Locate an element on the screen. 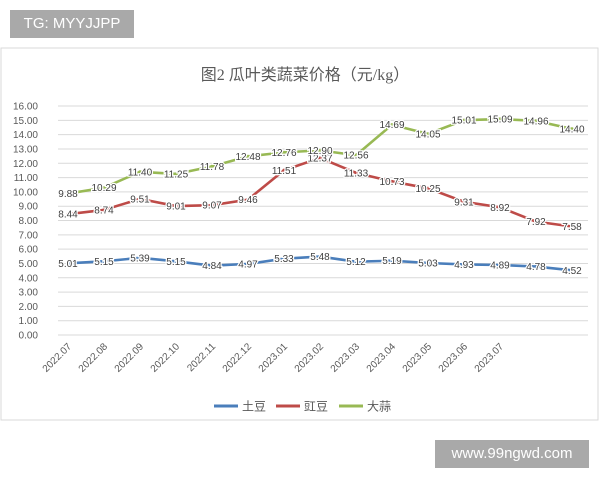 This screenshot has width=600, height=480. data-label: 11.25 is located at coordinates (176, 174).